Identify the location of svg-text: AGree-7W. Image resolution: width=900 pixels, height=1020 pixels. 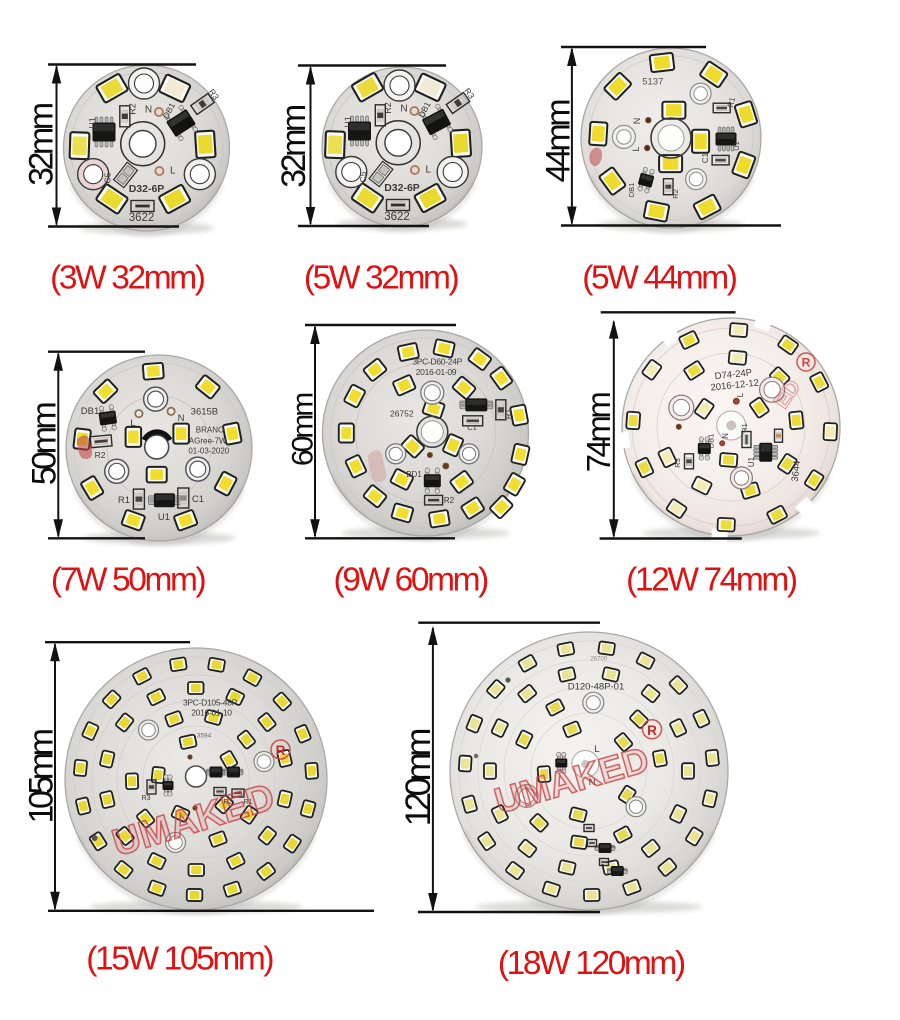
(208, 440).